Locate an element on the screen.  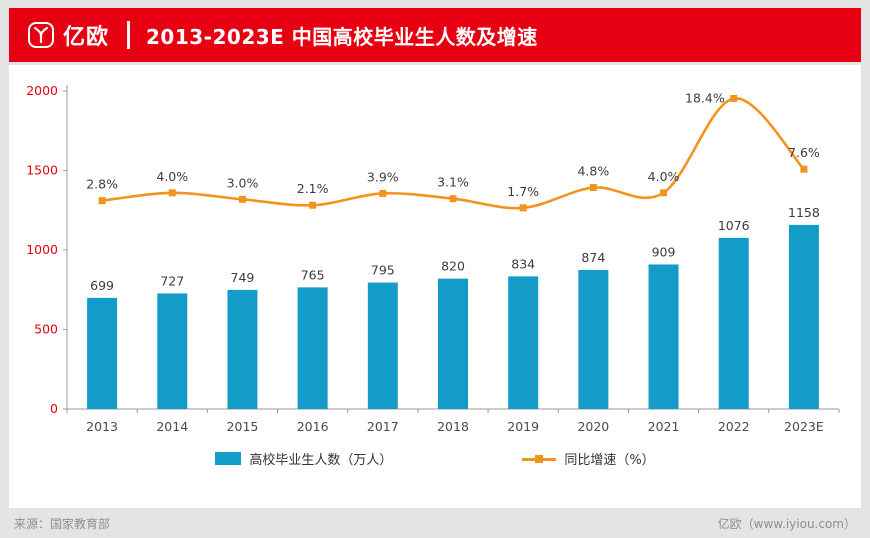
svg-text: 2.1% is located at coordinates (313, 188).